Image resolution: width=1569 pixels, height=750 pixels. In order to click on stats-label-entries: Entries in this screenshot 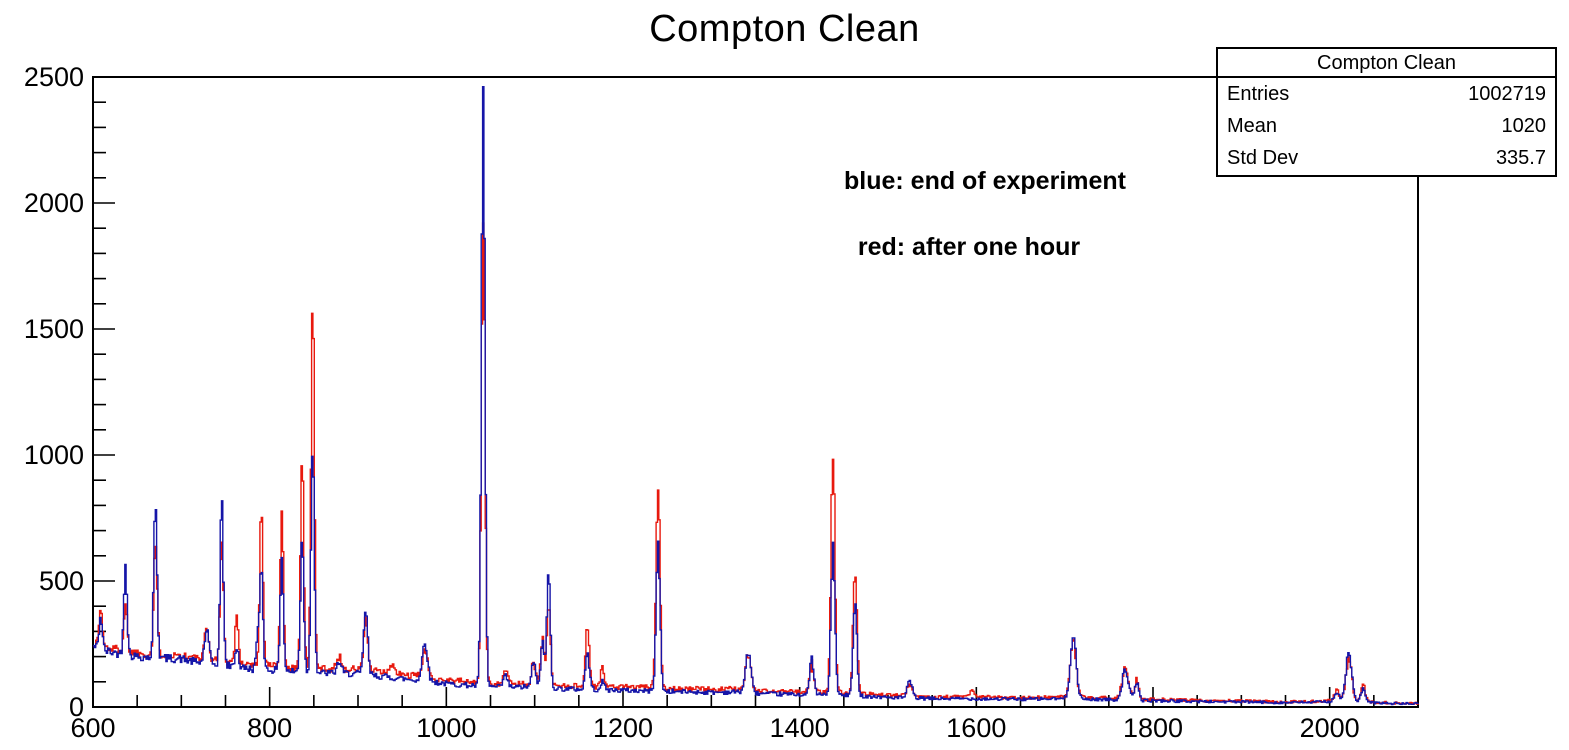, I will do `click(1258, 94)`.